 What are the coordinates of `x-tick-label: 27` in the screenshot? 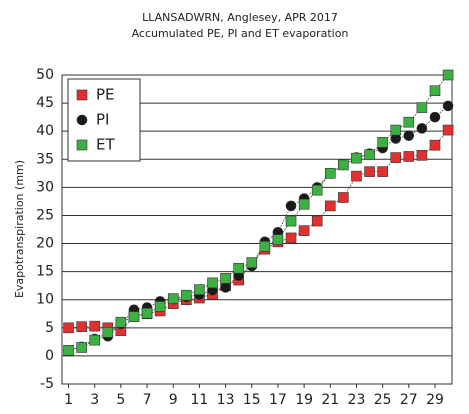 It's located at (409, 400).